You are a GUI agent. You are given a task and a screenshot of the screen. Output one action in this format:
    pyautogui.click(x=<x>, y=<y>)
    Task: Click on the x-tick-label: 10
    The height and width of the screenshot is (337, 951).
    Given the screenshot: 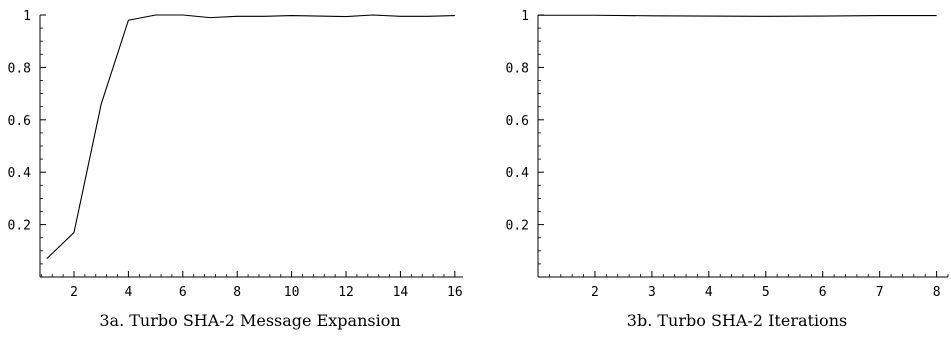 What is the action you would take?
    pyautogui.click(x=292, y=292)
    